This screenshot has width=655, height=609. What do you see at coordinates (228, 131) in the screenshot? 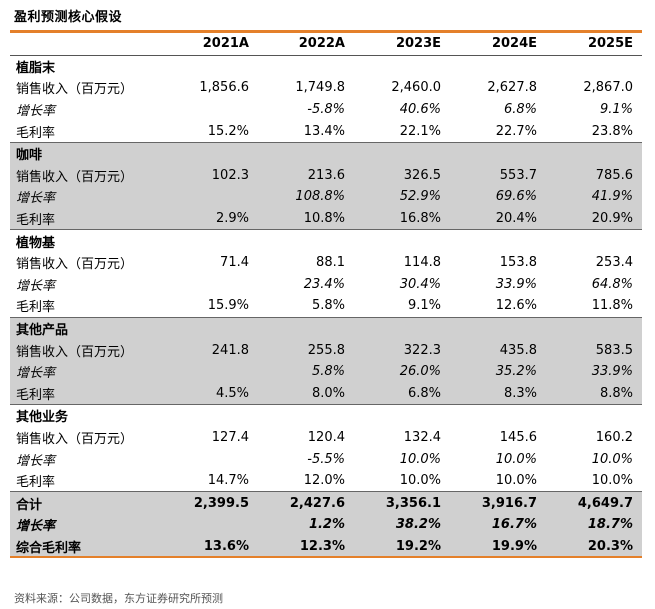
I see `value-cell: 15.2%` at bounding box center [228, 131].